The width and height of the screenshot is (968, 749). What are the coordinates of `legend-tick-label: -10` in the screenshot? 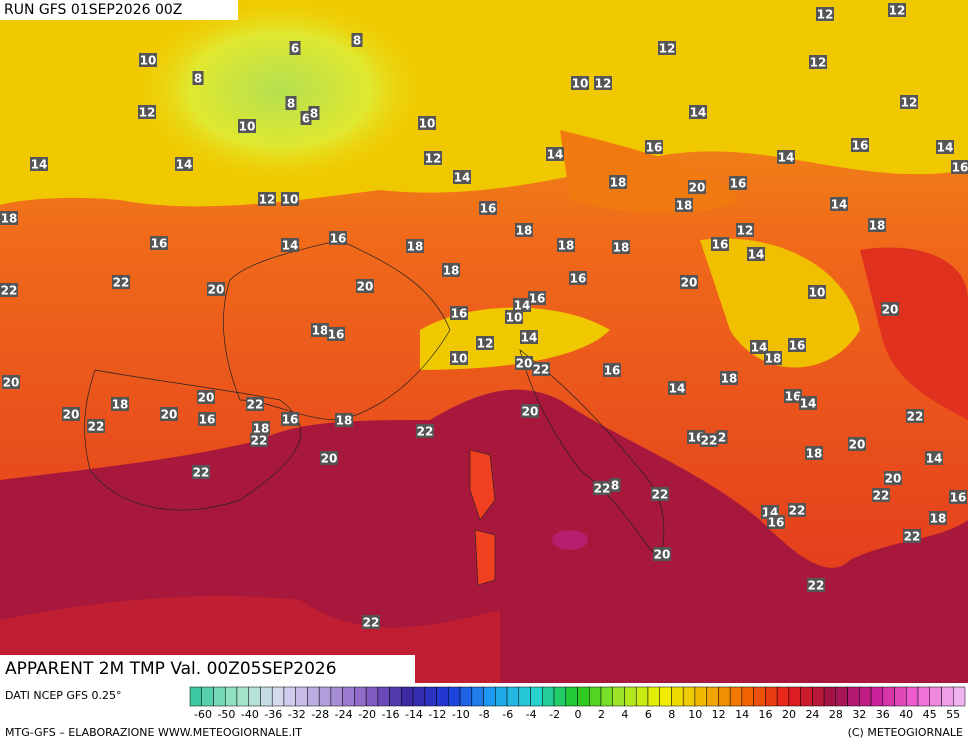 It's located at (461, 714).